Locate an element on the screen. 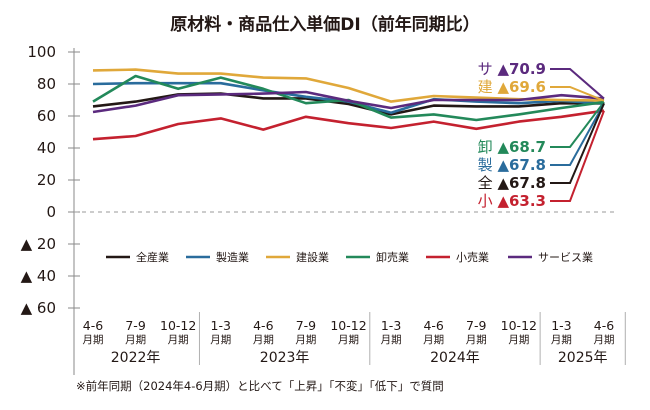  y-tick-label: 60 is located at coordinates (46, 116).